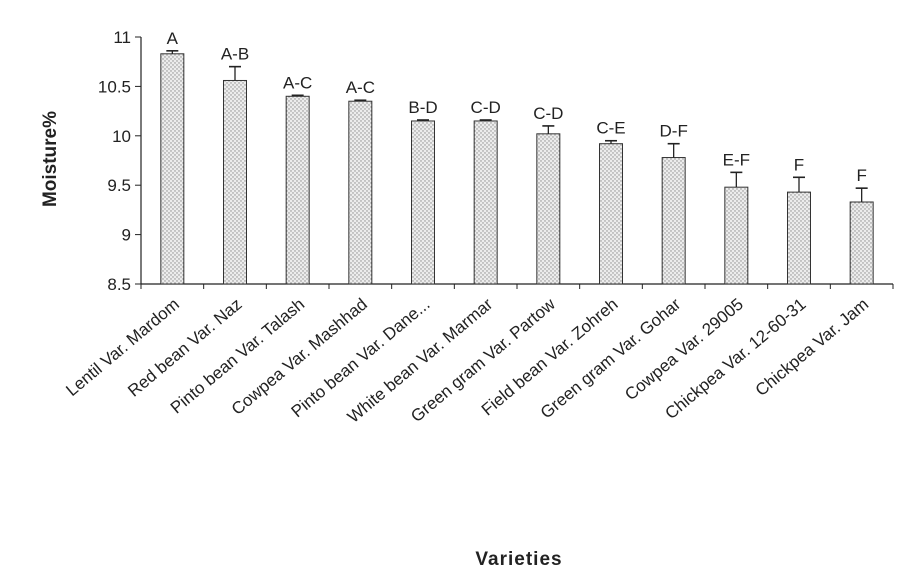 The image size is (907, 573). I want to click on category-label: Chickpea Var. Jam, so click(812, 347).